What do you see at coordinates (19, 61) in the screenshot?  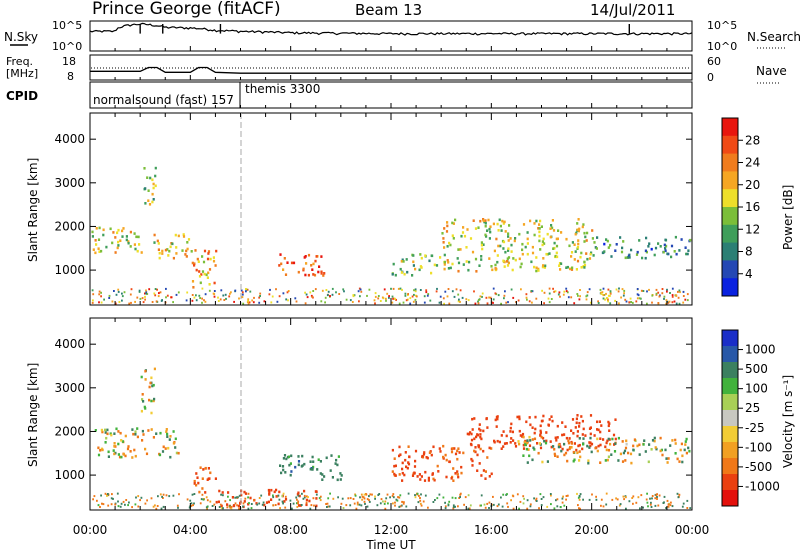 I see `freq-label: Freq.` at bounding box center [19, 61].